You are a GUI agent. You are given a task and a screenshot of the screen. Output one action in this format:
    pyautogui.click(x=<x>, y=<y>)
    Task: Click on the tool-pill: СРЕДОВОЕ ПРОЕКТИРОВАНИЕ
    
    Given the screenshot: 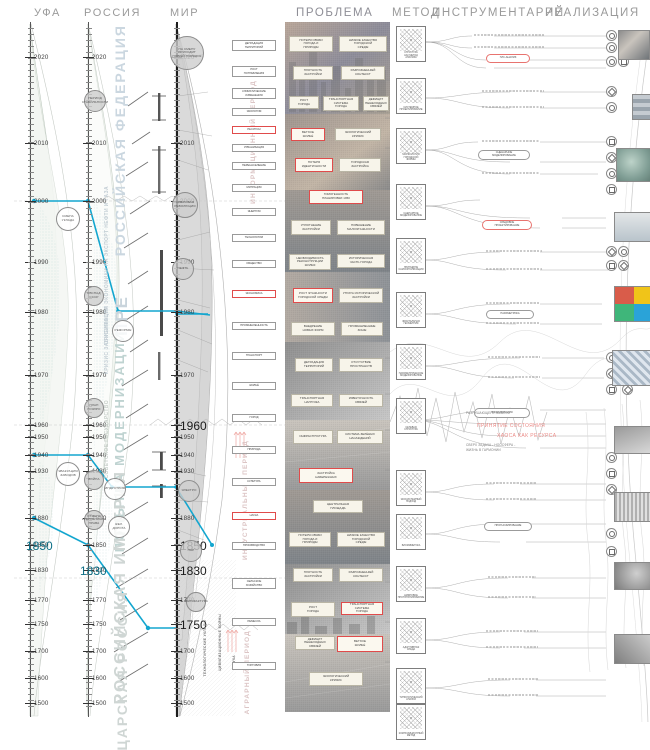 What is the action you would take?
    pyautogui.click(x=507, y=225)
    